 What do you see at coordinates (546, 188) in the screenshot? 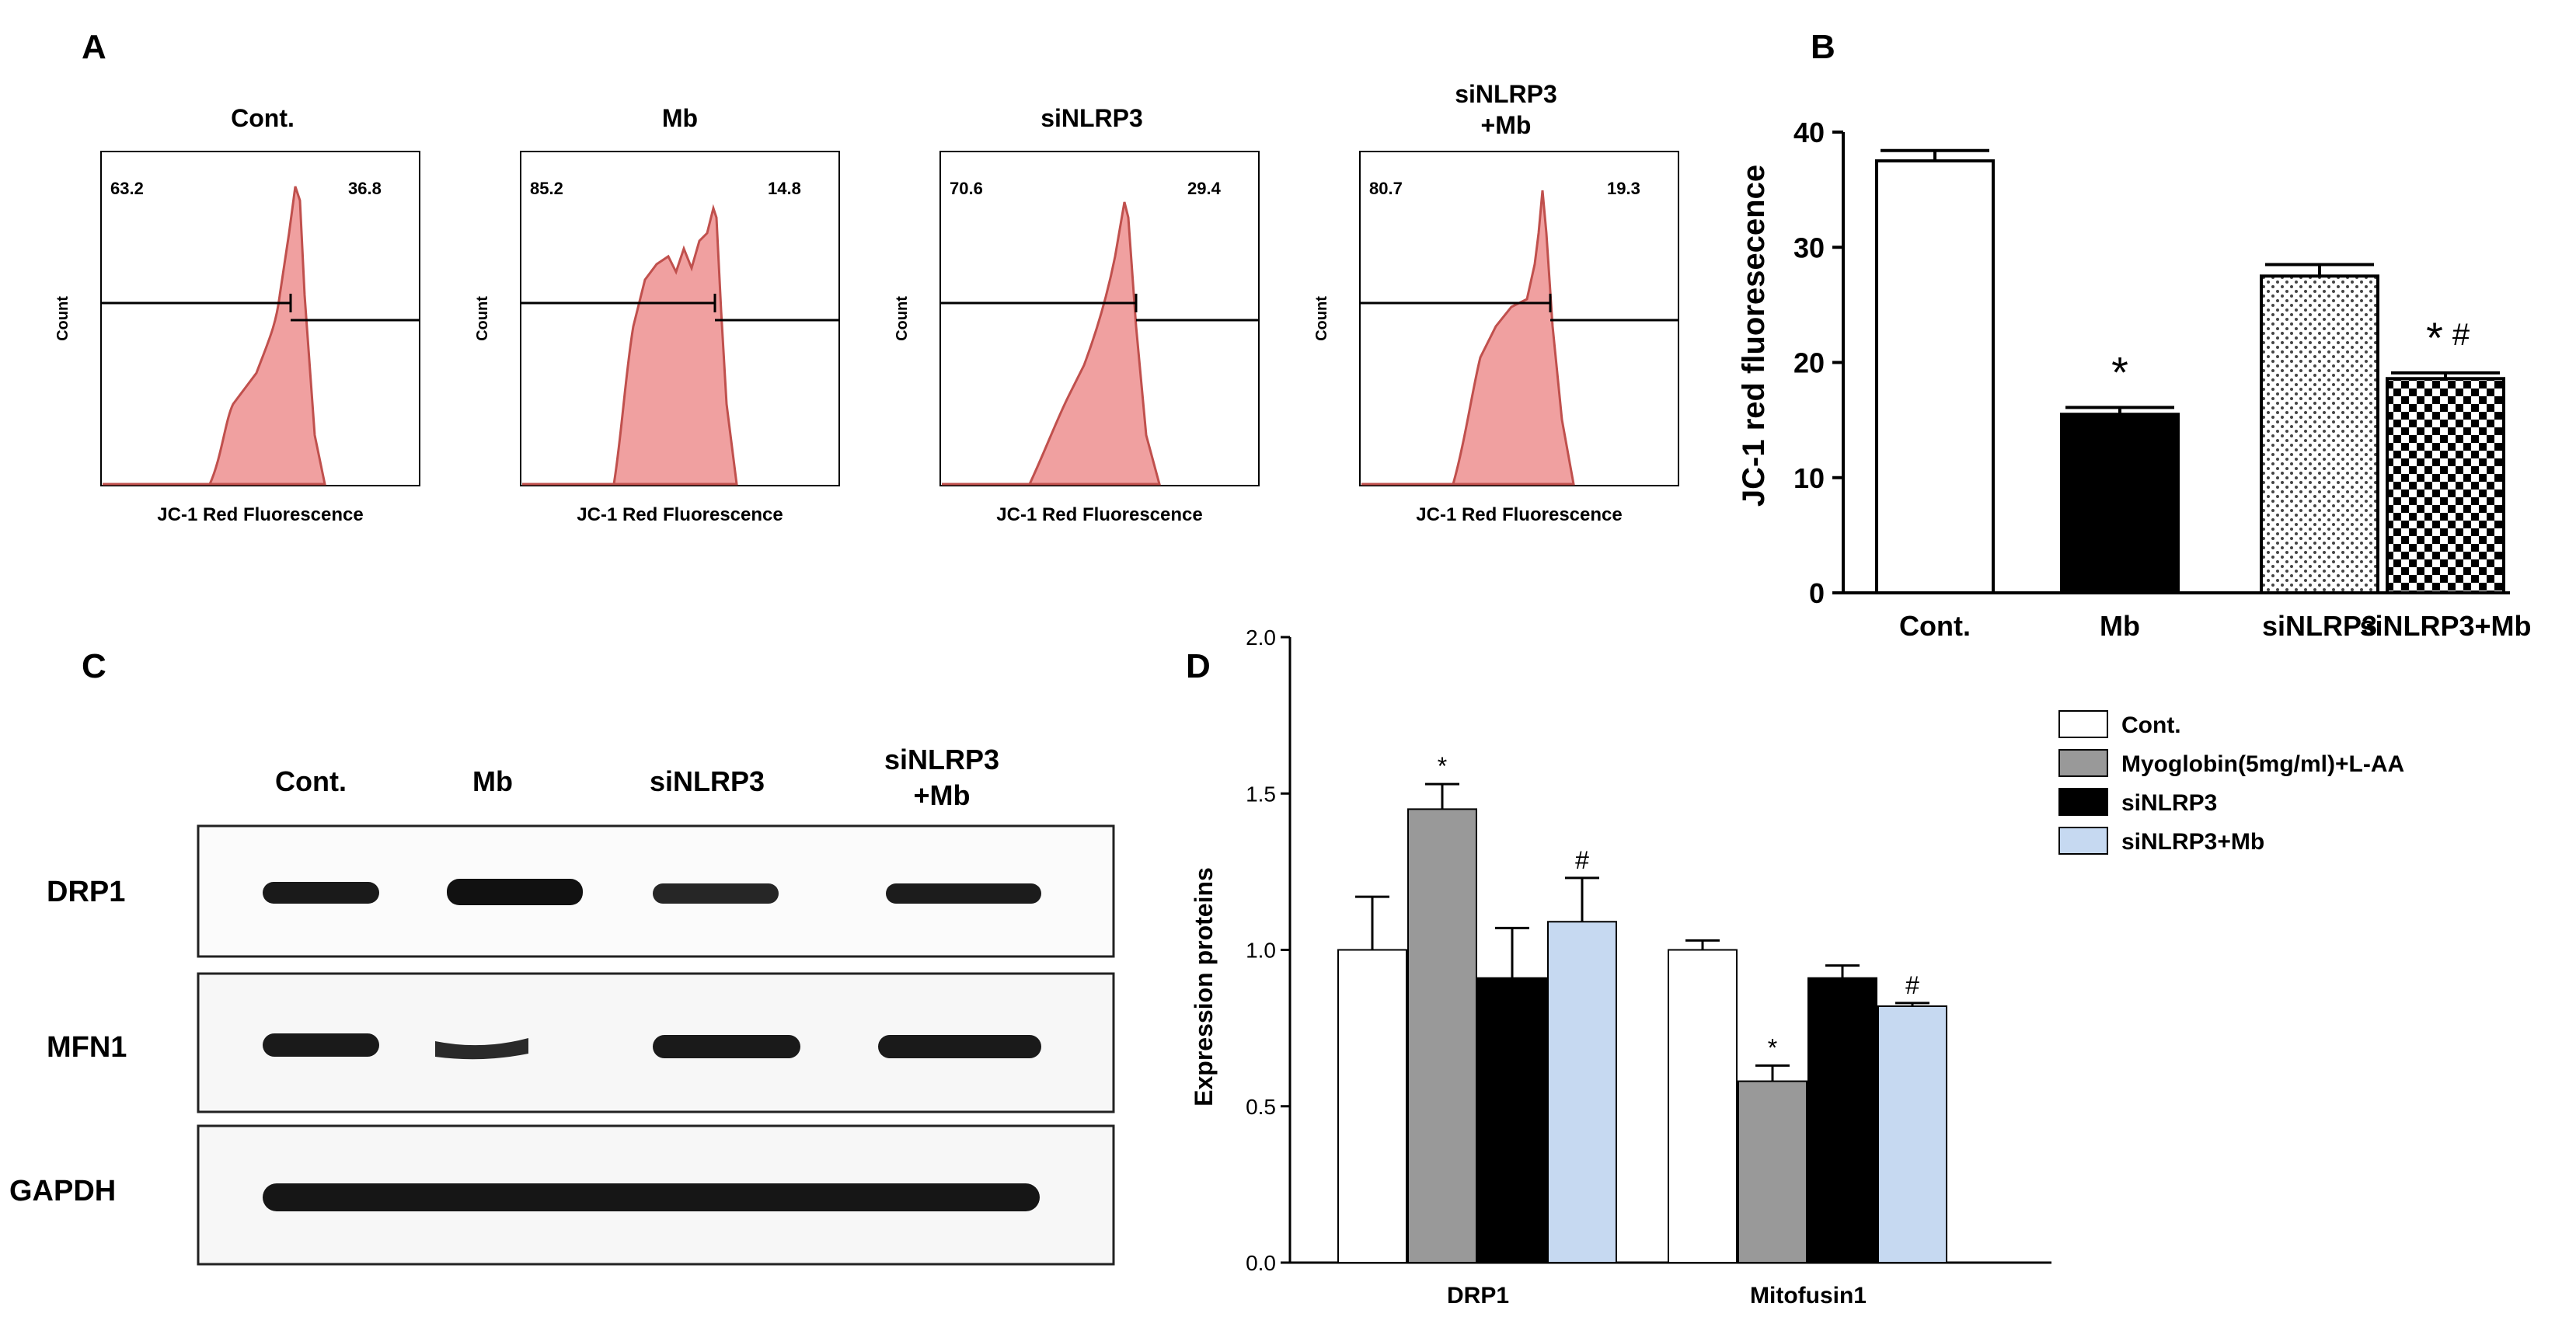
I see `histogram-left-value: 85.2` at bounding box center [546, 188].